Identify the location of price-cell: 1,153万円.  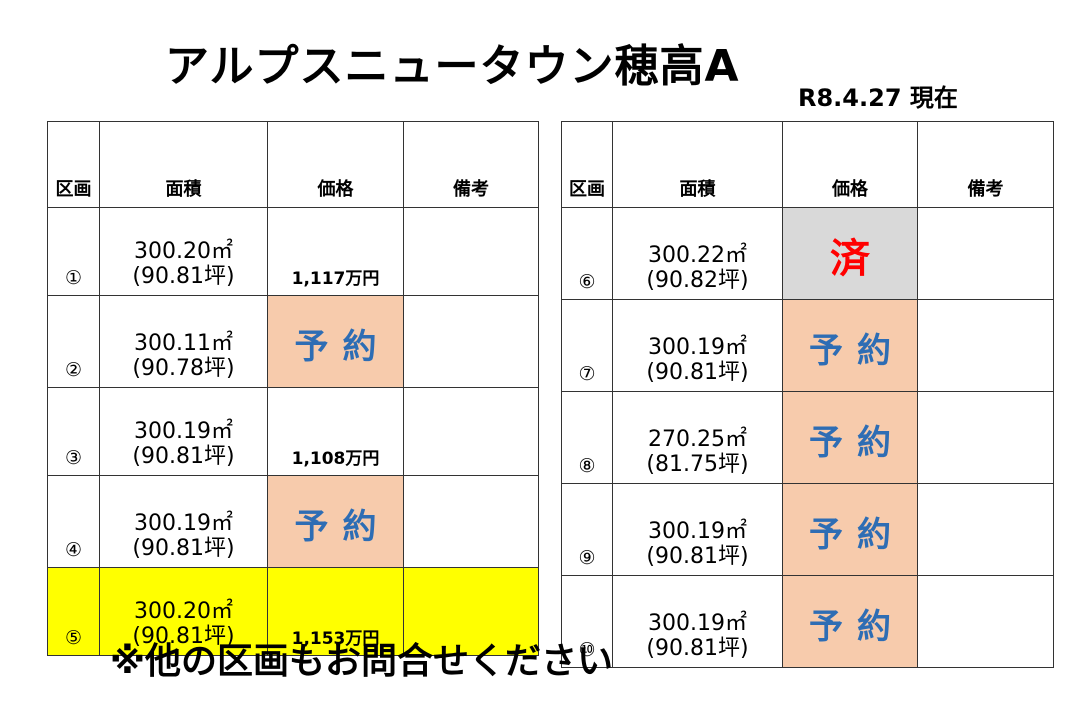
(335, 611).